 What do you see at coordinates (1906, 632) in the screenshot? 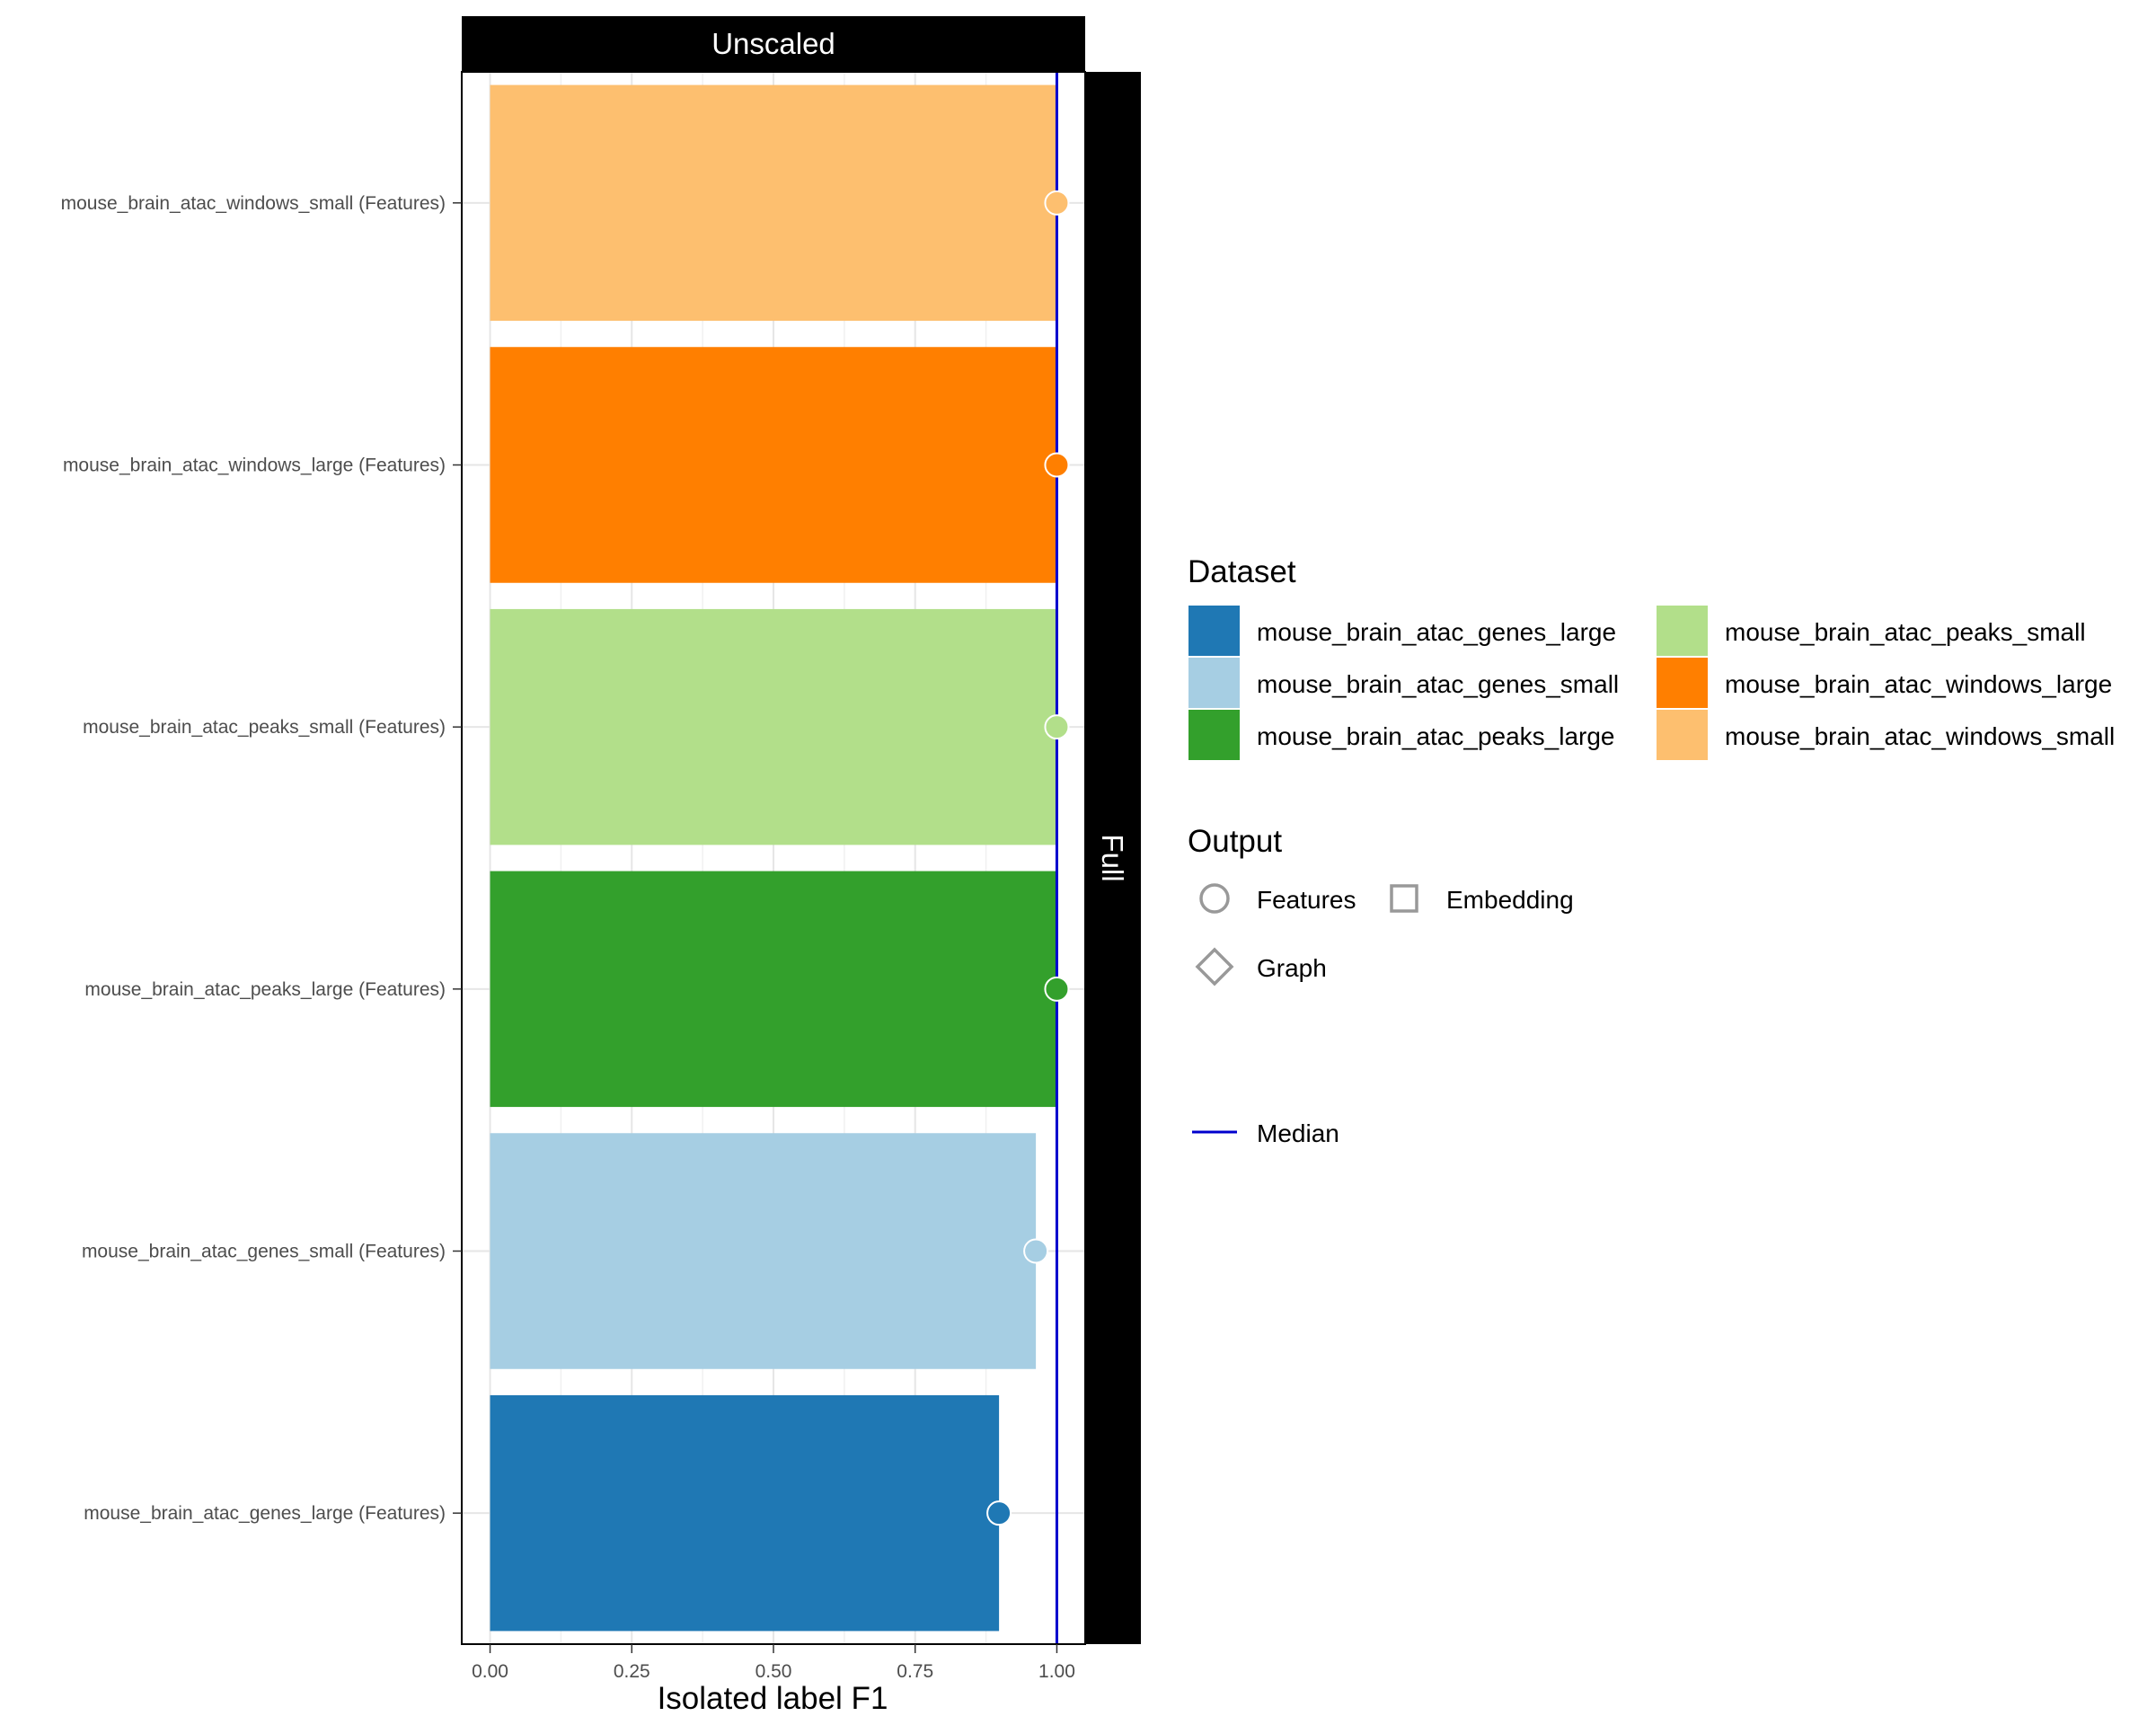
I see `legend-dataset-label: mouse_brain_atac_peaks_small` at bounding box center [1906, 632].